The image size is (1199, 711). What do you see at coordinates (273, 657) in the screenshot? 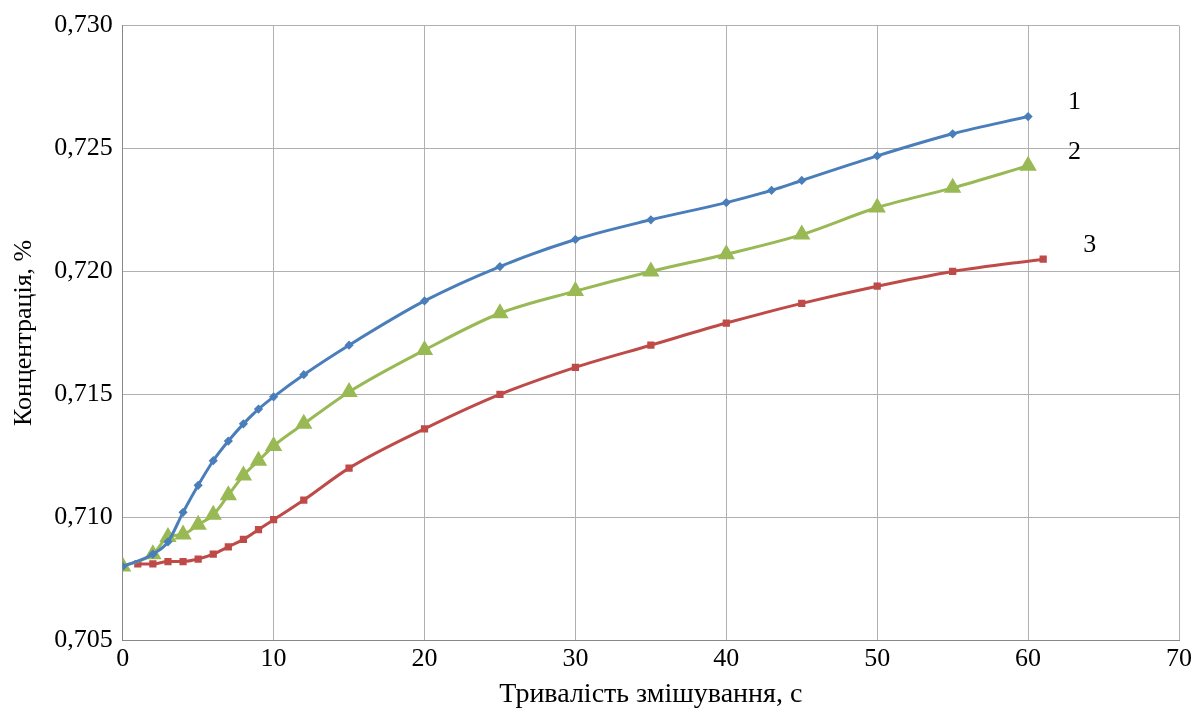
I see `x-tick-label: 10` at bounding box center [273, 657].